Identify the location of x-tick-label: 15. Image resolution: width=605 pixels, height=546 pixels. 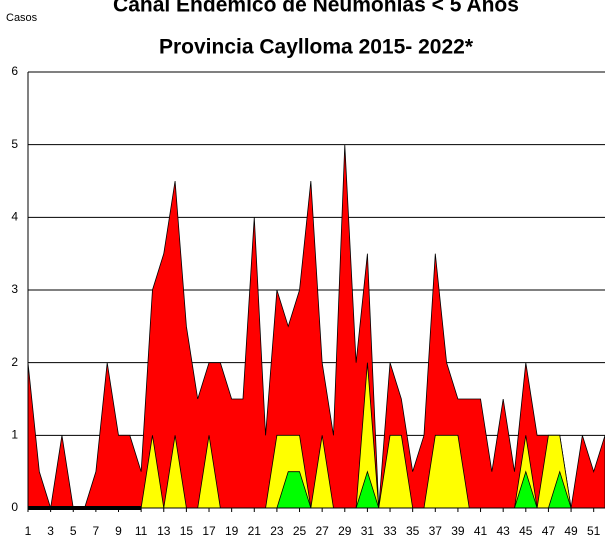
(187, 531).